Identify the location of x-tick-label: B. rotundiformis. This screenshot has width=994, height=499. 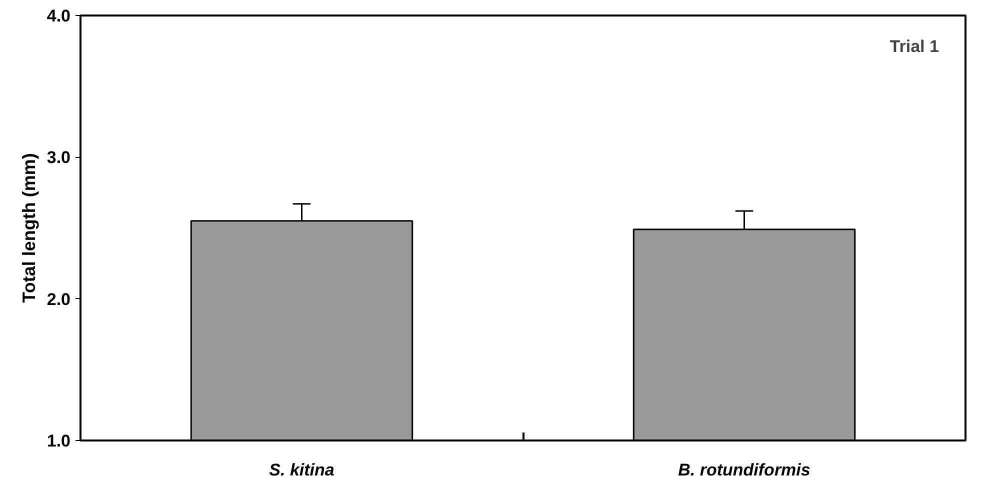
(744, 470).